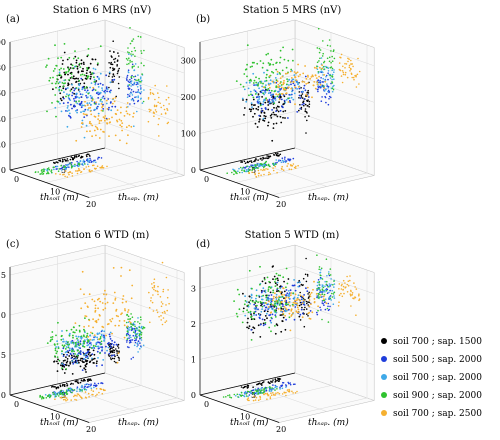  What do you see at coordinates (334, 88) in the screenshot?
I see `grid-line` at bounding box center [334, 88].